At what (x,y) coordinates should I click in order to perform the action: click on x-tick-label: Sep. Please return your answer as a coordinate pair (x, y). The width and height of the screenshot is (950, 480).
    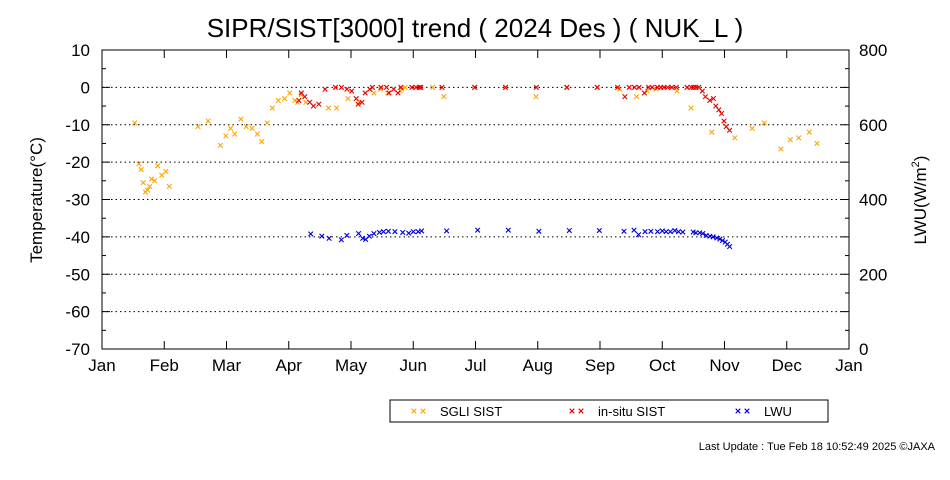
    Looking at the image, I should click on (600, 365).